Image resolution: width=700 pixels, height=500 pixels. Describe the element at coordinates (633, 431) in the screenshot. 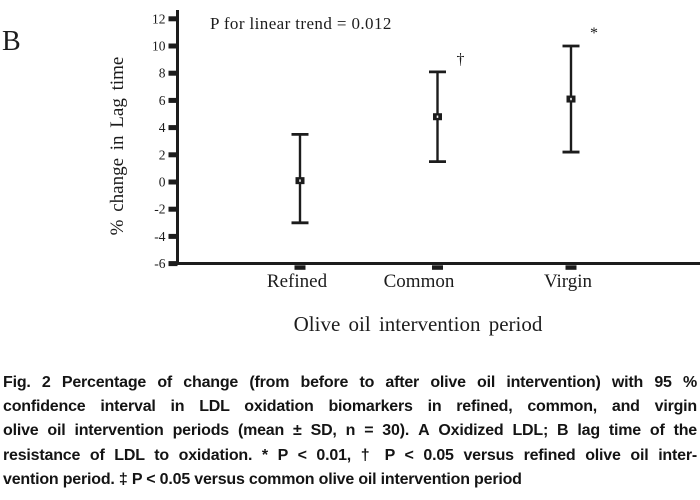

I see `caption-text: lag time of the` at that location.